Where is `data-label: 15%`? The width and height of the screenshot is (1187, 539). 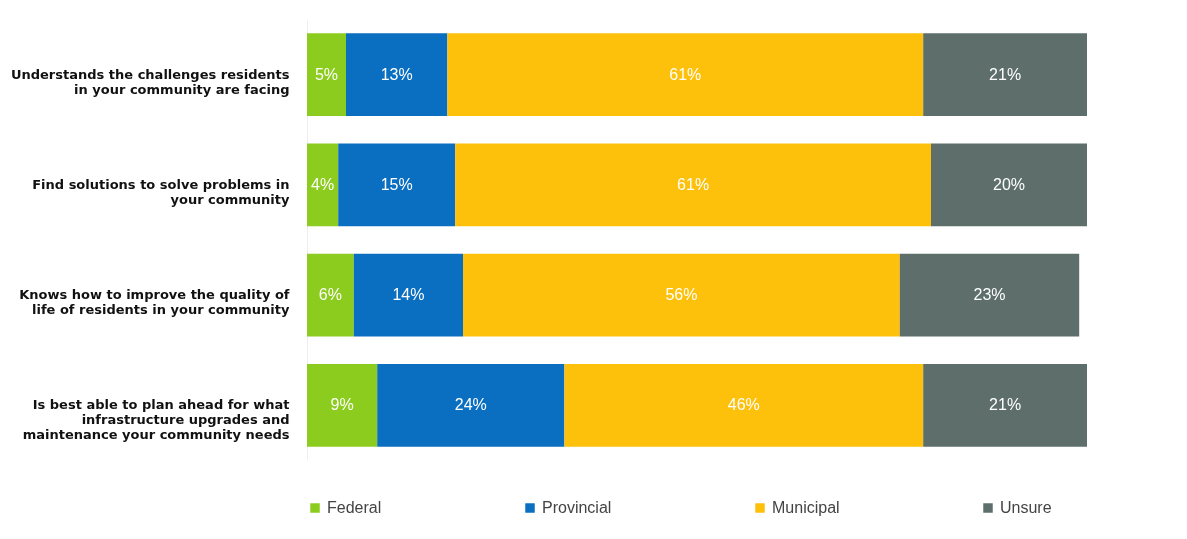 data-label: 15% is located at coordinates (396, 184).